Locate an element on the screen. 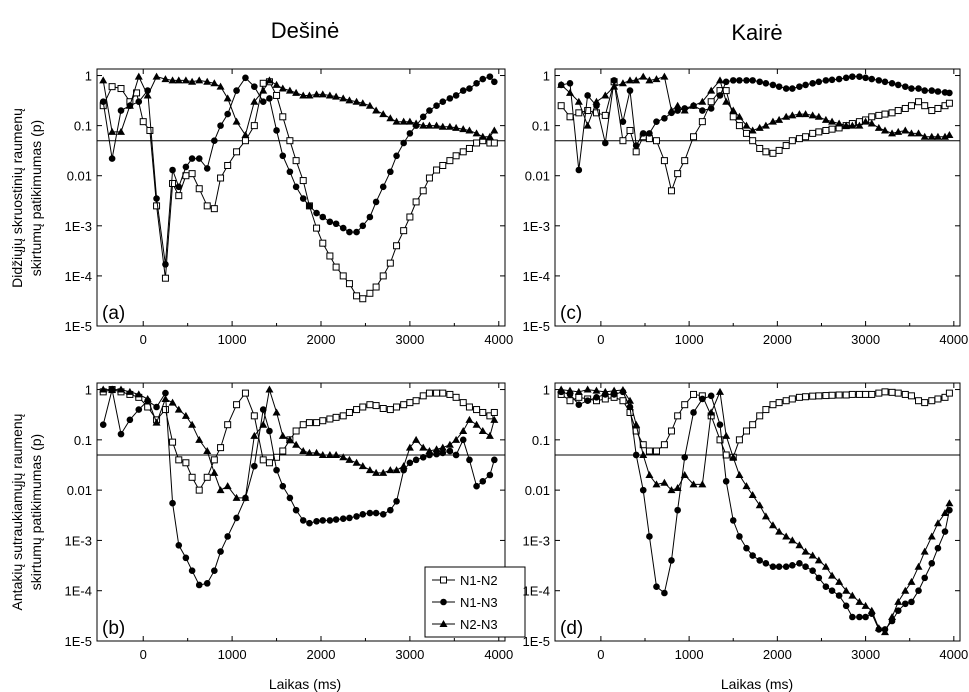  legend-label-n1-n3: N1-N3 is located at coordinates (479, 602).